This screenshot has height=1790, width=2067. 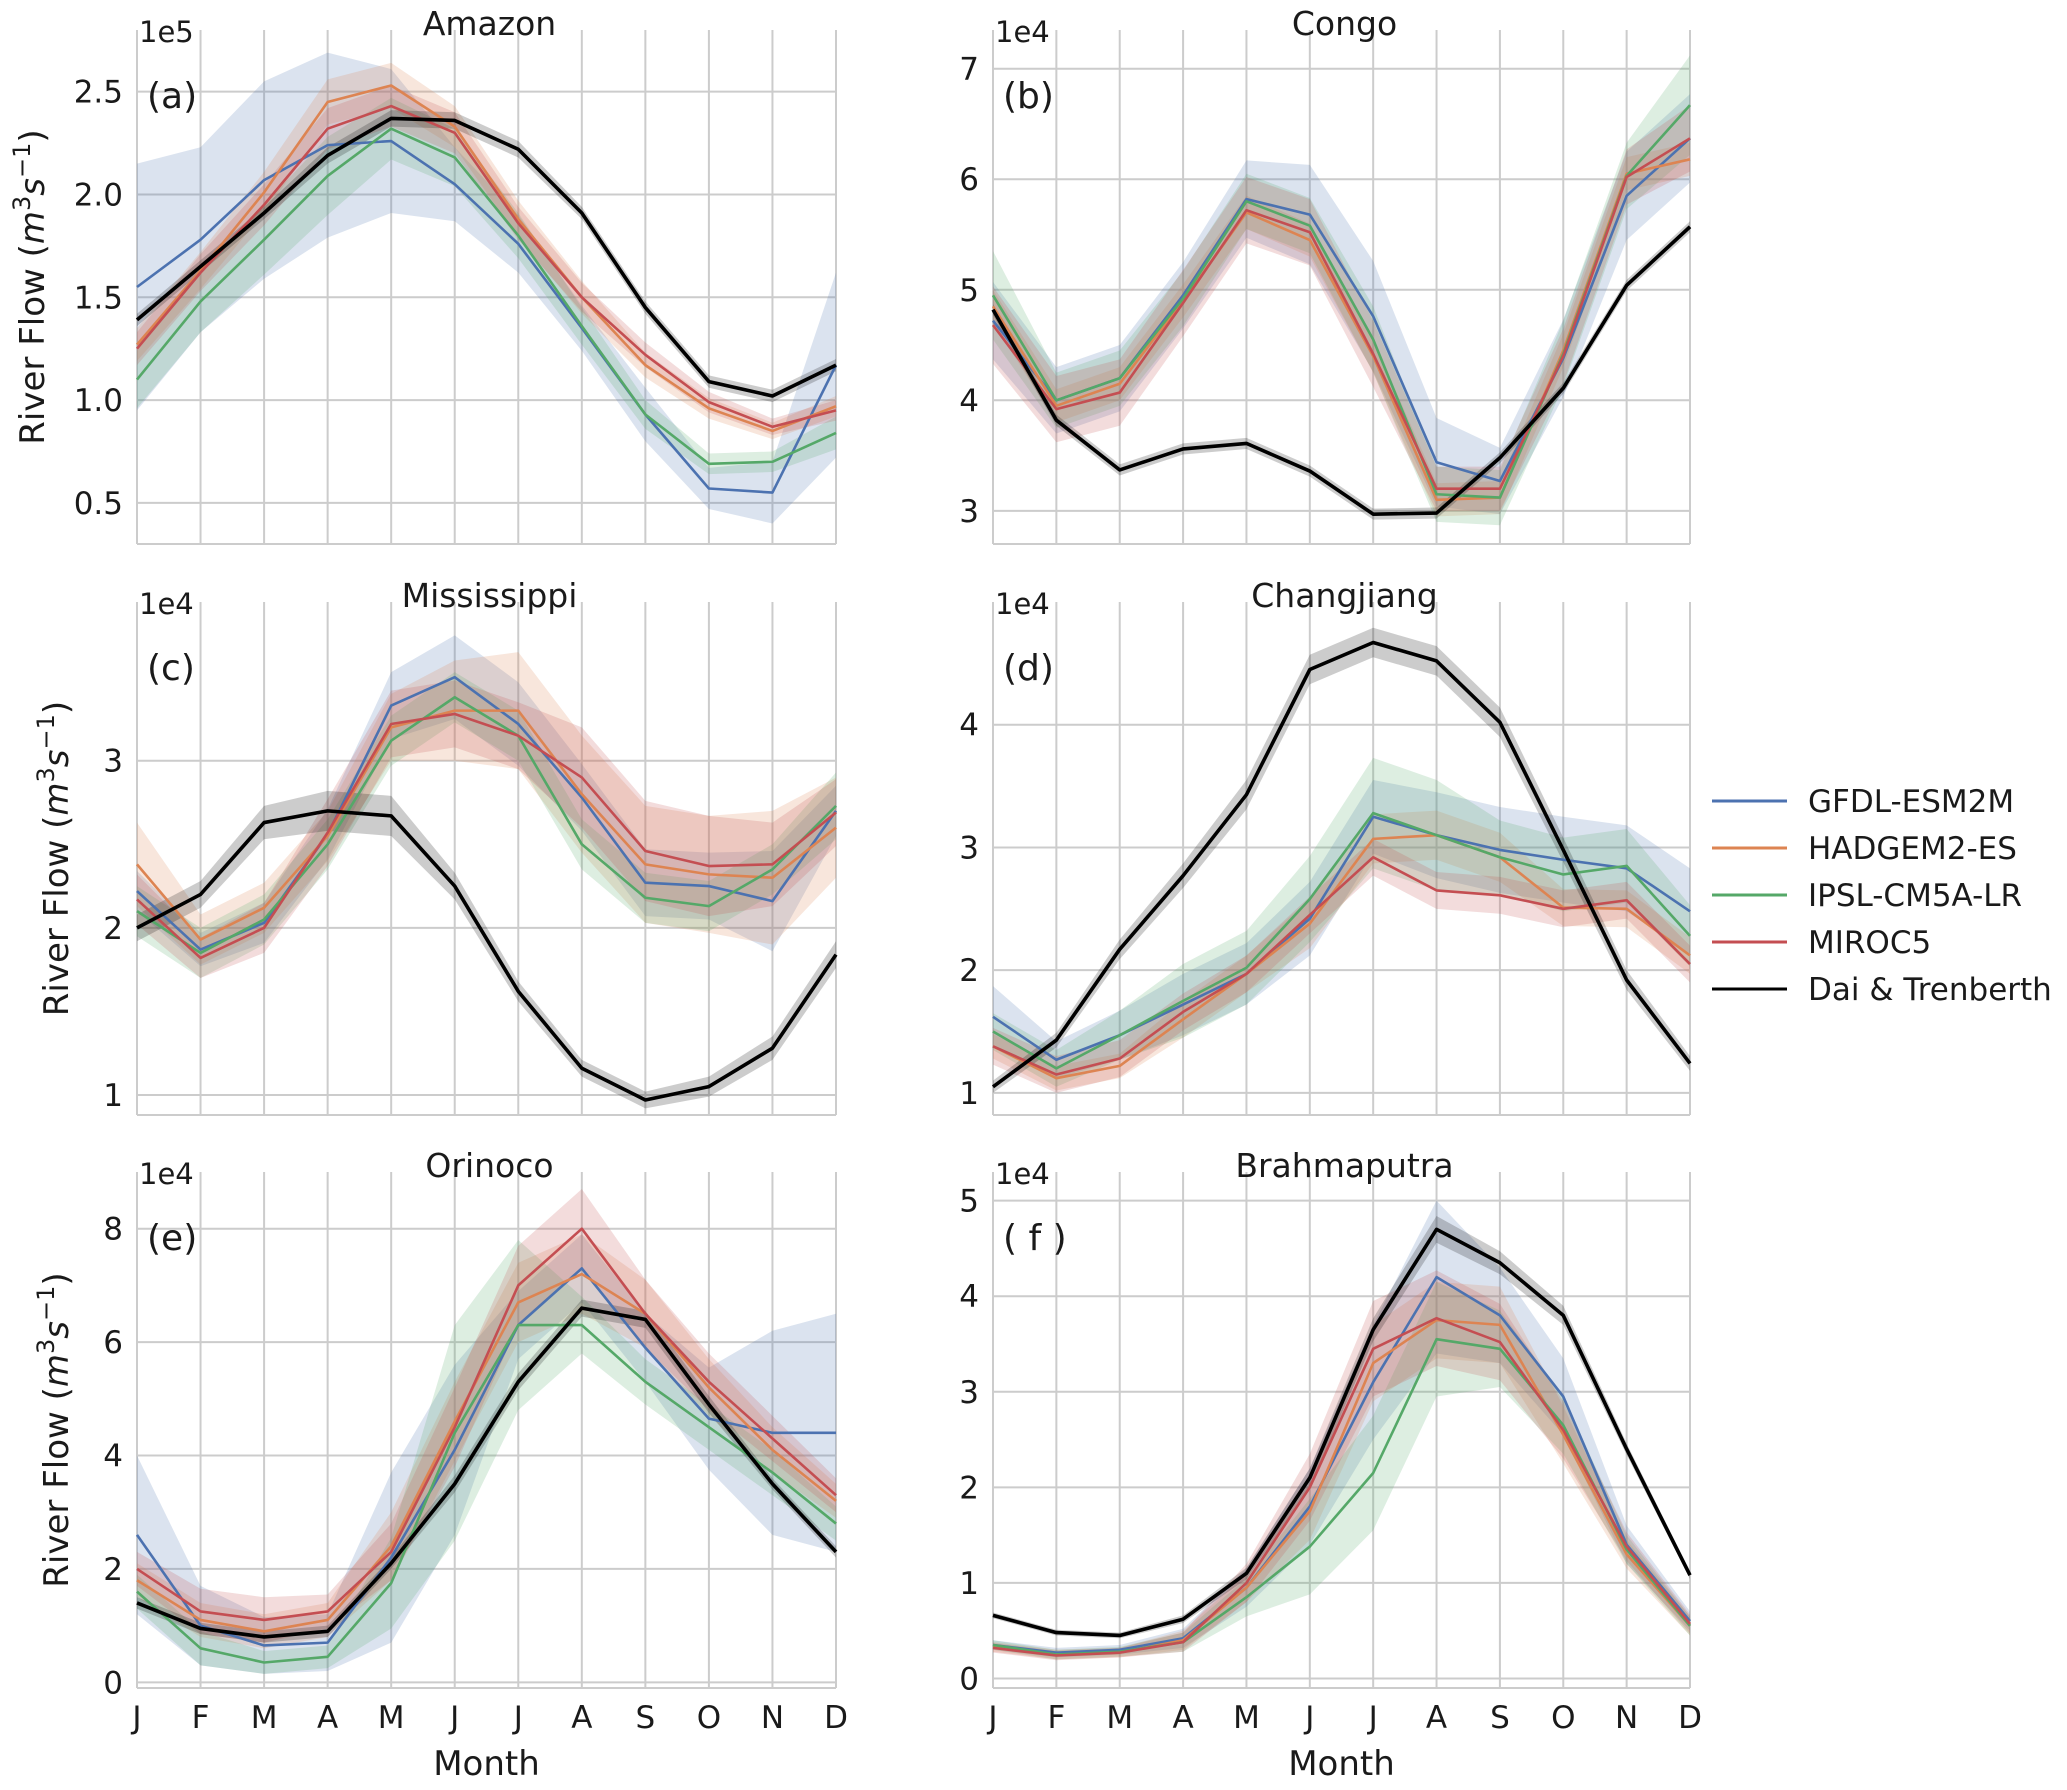 What do you see at coordinates (1912, 849) in the screenshot?
I see `legend-label-hadgem2-es: HADGEM2-ES` at bounding box center [1912, 849].